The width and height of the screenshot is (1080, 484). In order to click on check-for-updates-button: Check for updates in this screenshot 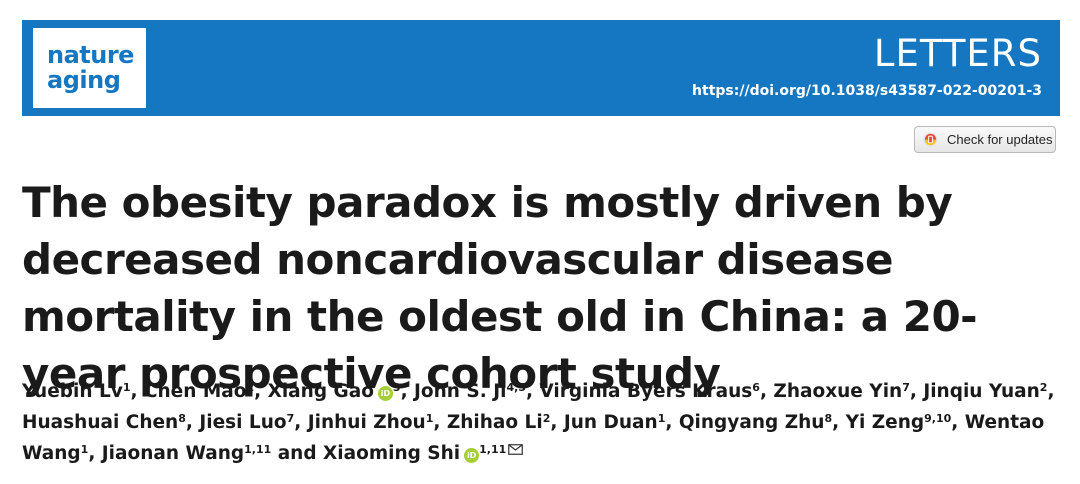, I will do `click(985, 139)`.